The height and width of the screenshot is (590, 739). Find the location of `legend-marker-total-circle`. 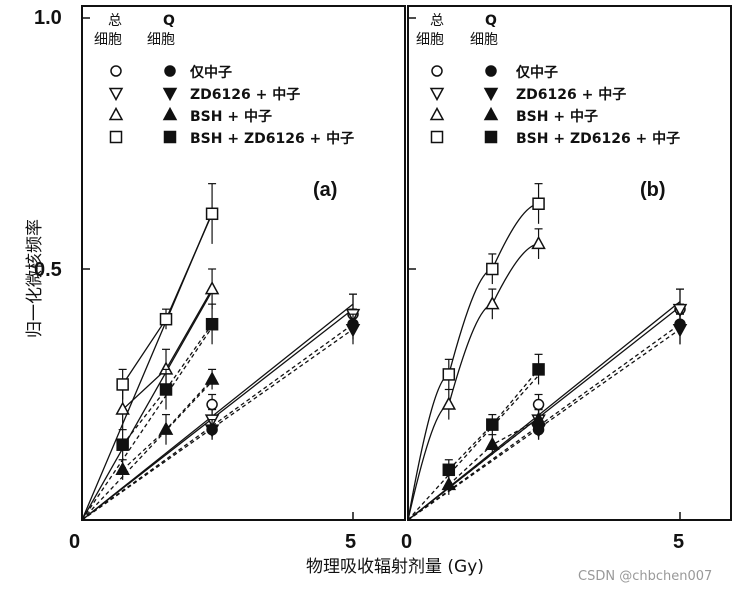

legend-marker-total-circle is located at coordinates (116, 71).